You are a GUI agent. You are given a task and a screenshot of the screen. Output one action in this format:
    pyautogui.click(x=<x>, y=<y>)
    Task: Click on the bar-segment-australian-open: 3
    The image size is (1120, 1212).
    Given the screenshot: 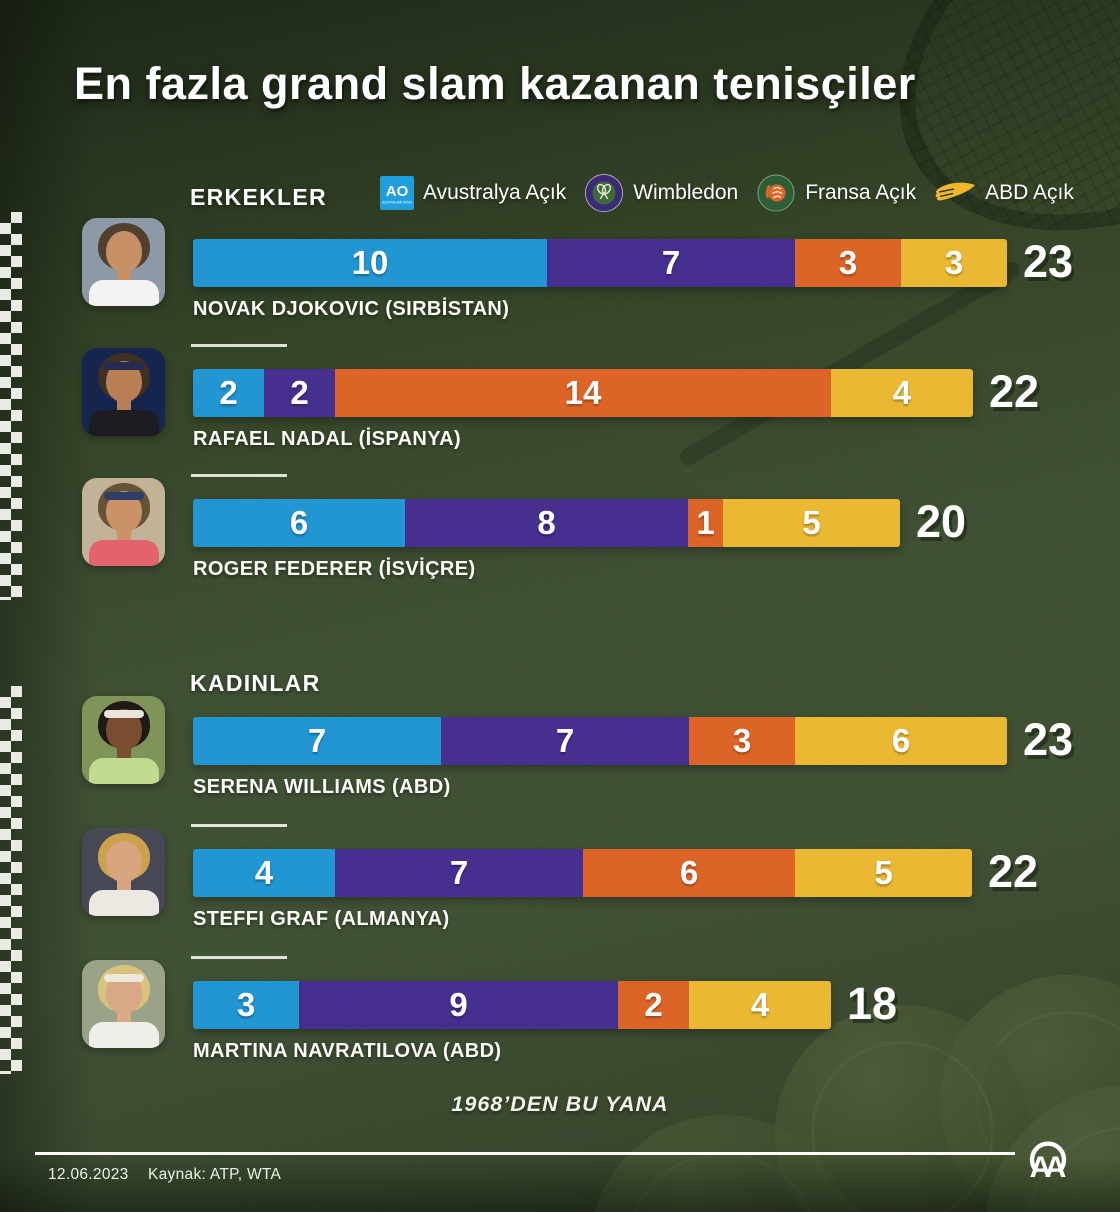 What is the action you would take?
    pyautogui.click(x=246, y=1005)
    